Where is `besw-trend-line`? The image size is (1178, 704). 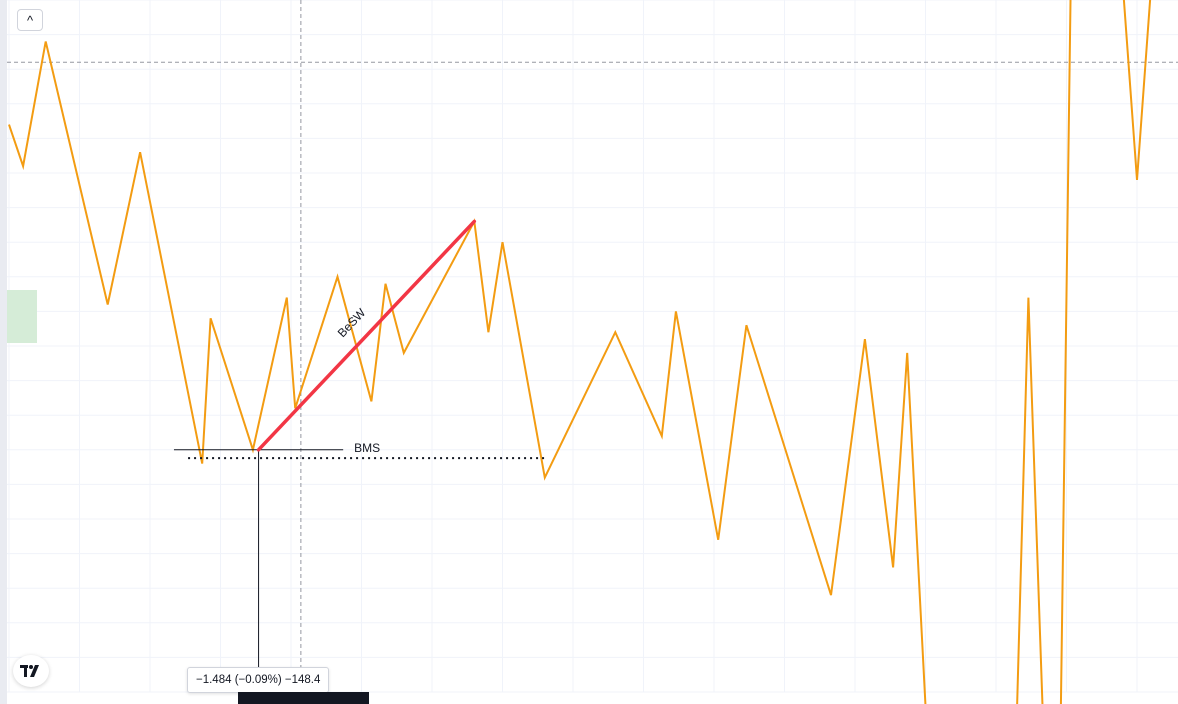
besw-trend-line is located at coordinates (366, 335).